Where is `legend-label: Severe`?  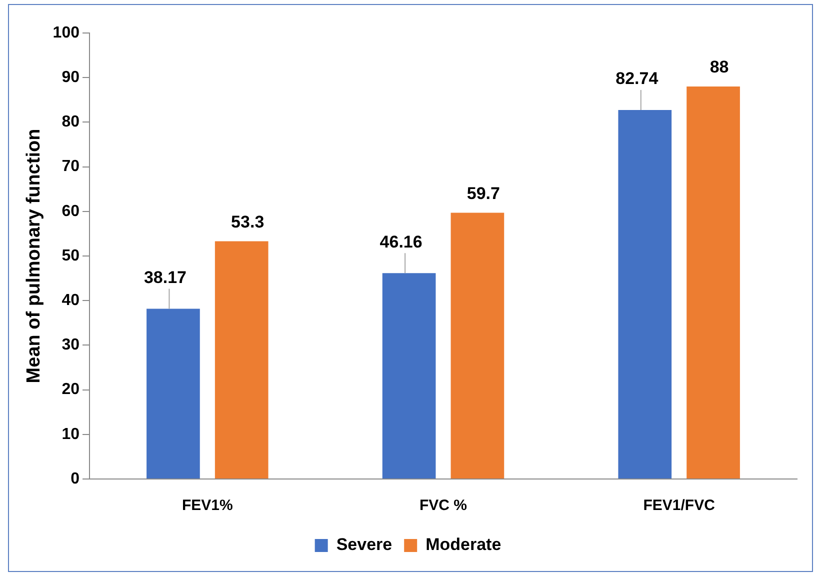
legend-label: Severe is located at coordinates (364, 544).